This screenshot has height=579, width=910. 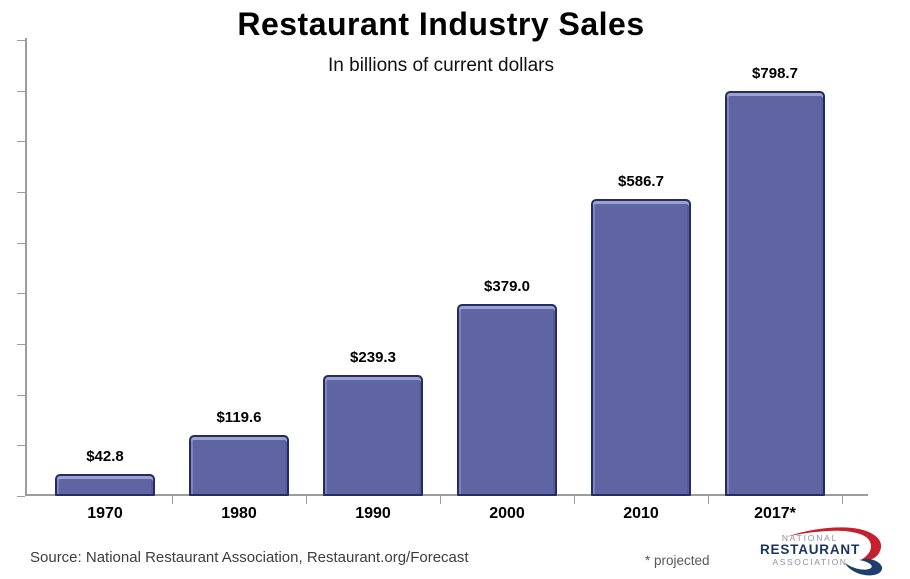 I want to click on logo-text-restaurant: RESTAURANT, so click(x=810, y=549).